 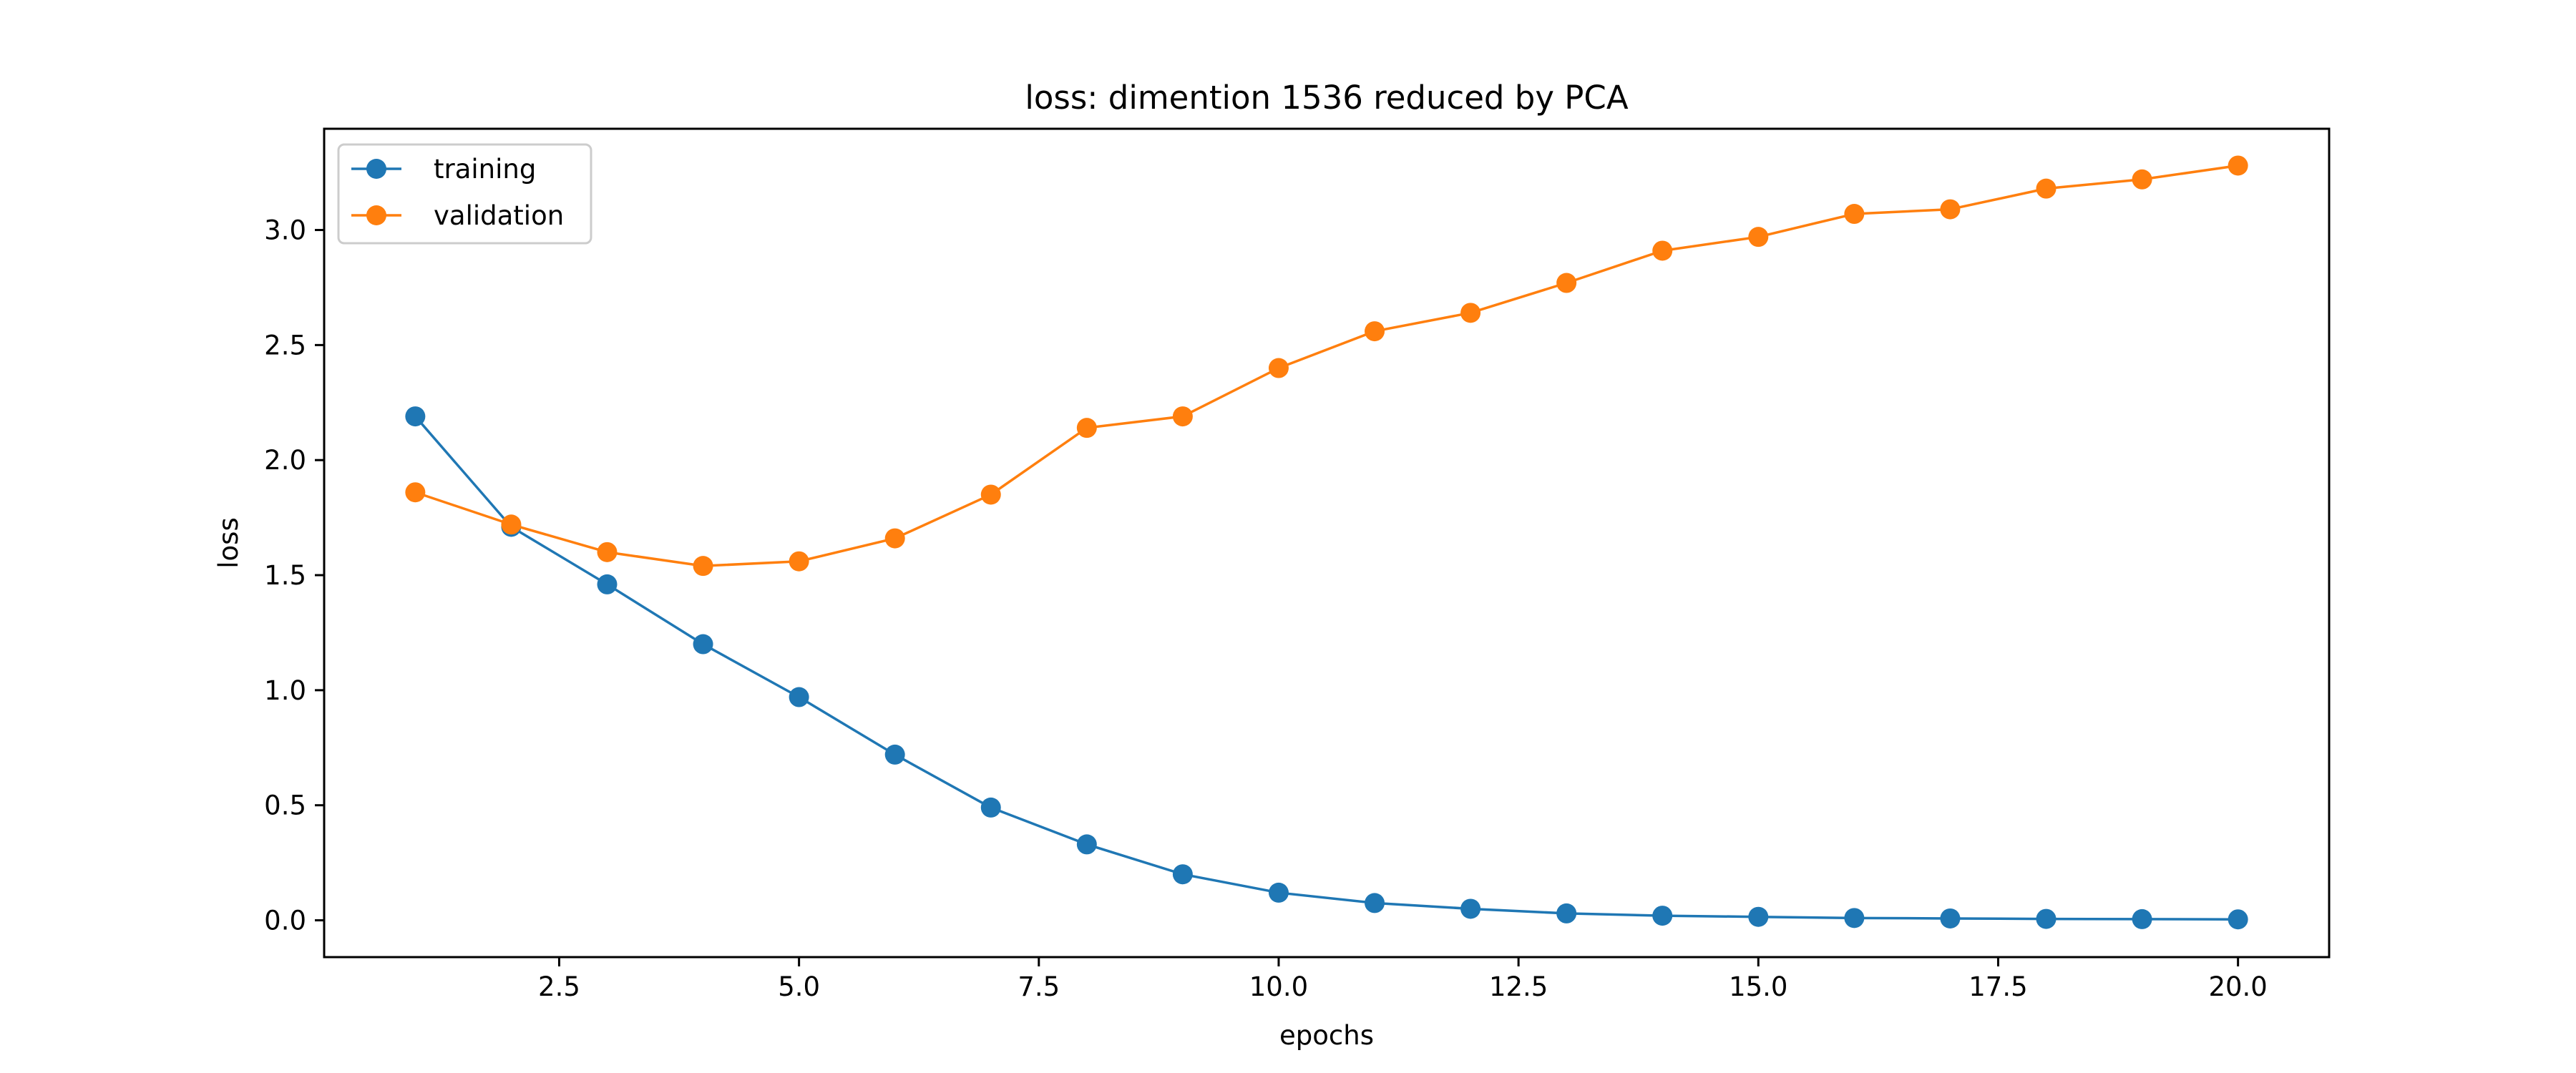 What do you see at coordinates (1518, 986) in the screenshot?
I see `x-tick-label: 12.5` at bounding box center [1518, 986].